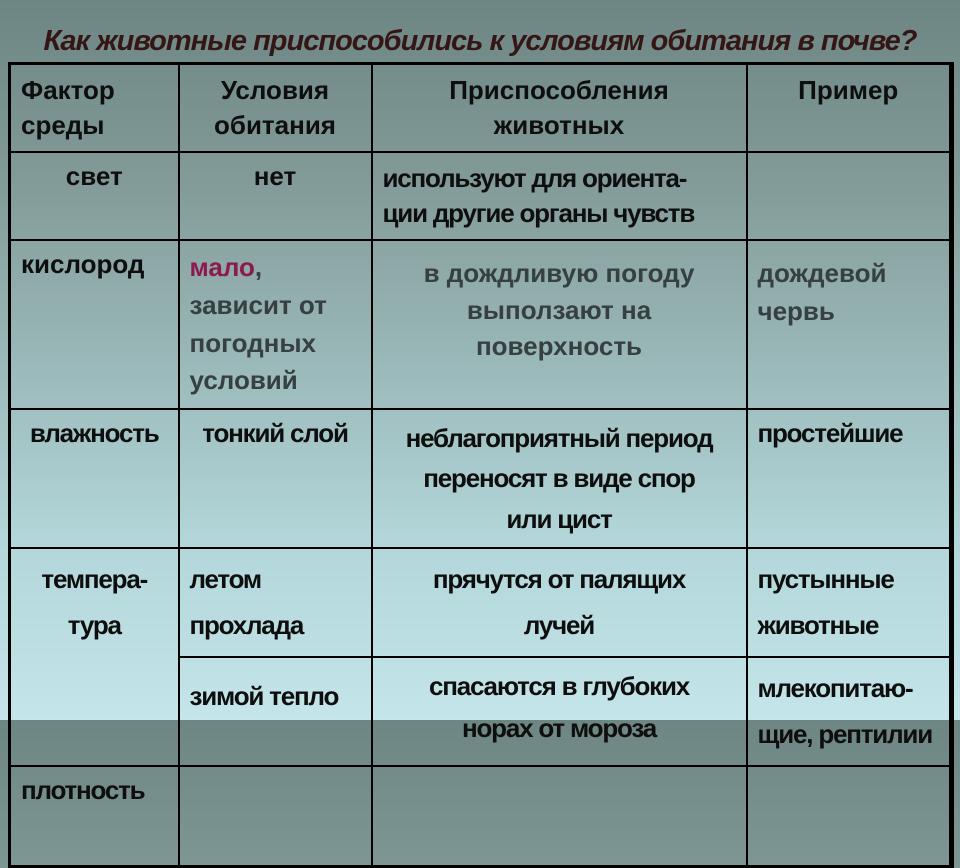  Describe the element at coordinates (258, 324) in the screenshot. I see `oxygen-conditions-rest: , зависит от погодных условий` at that location.